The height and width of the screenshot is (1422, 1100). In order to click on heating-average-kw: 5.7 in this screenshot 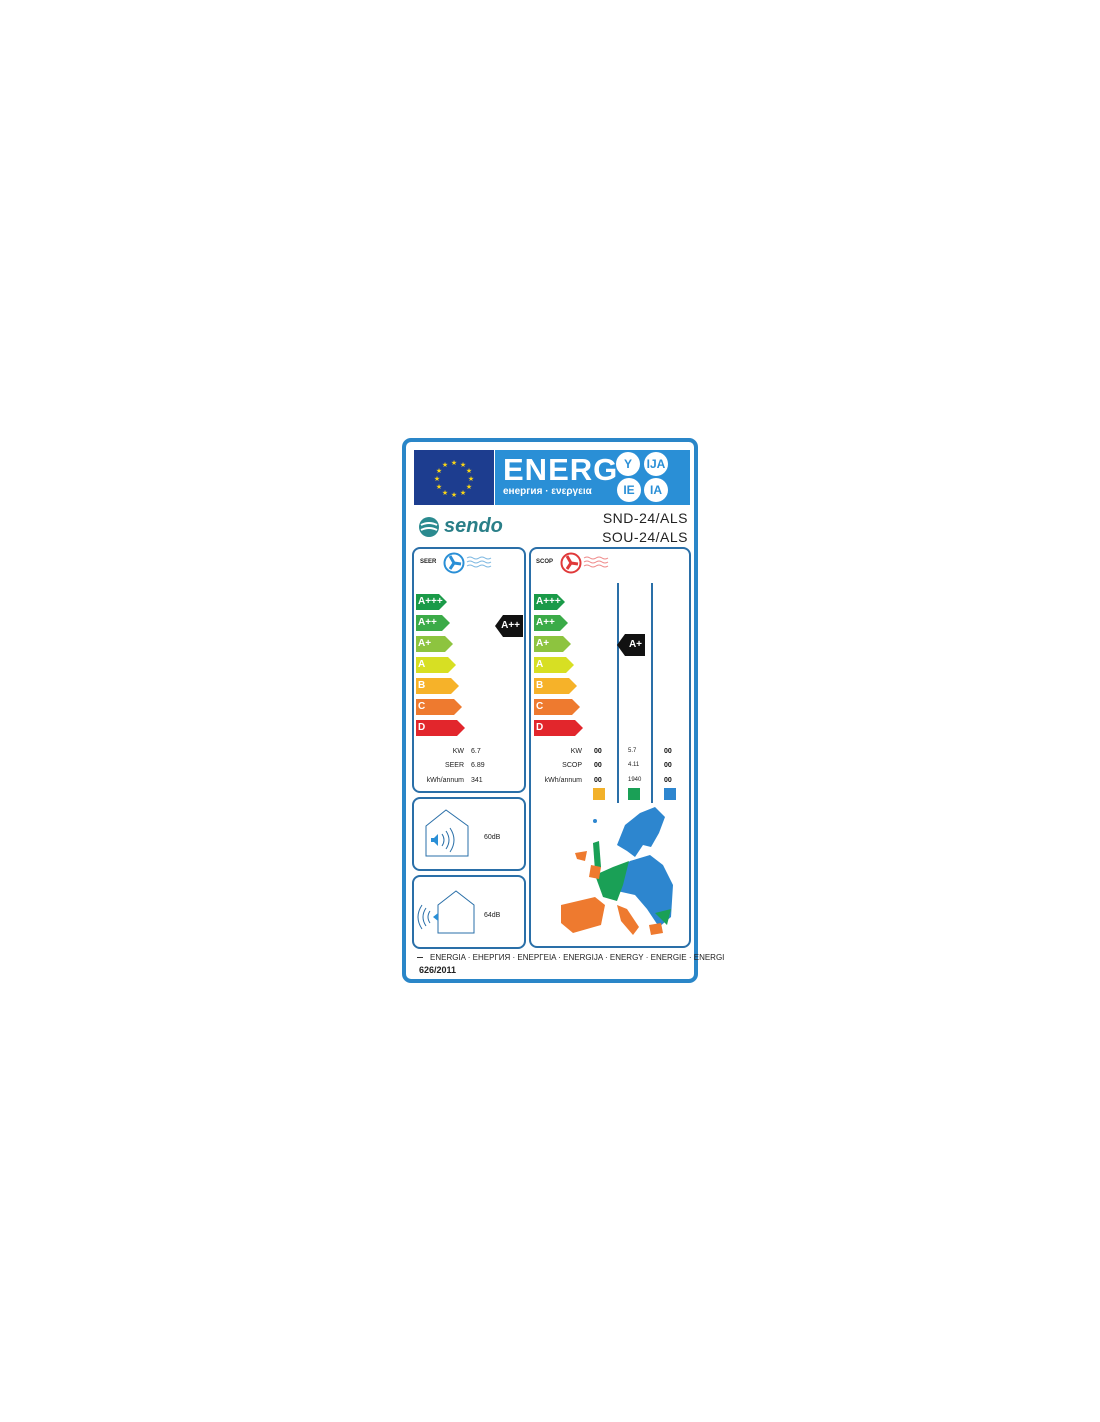, I will do `click(632, 751)`.